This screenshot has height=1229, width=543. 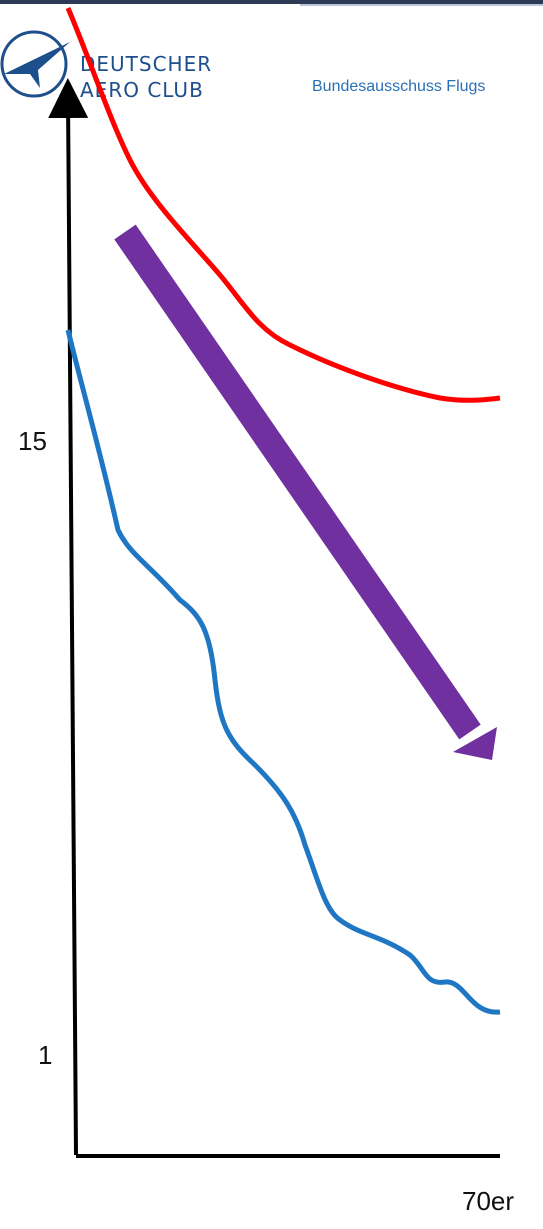 What do you see at coordinates (68, 617) in the screenshot?
I see `y-axis` at bounding box center [68, 617].